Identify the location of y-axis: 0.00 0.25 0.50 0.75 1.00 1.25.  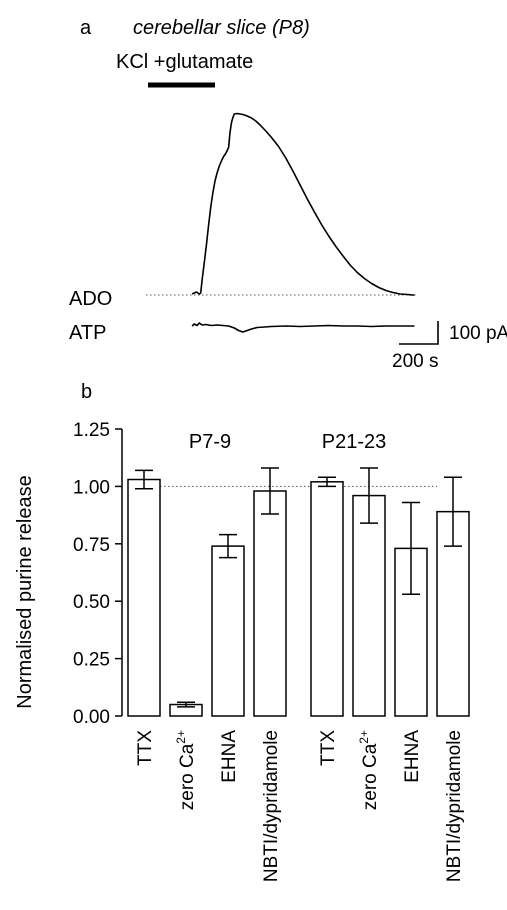
(98, 574).